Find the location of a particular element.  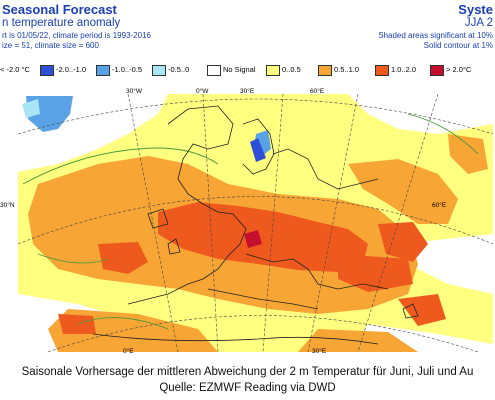

legend-label: > 2.0°C is located at coordinates (459, 69).